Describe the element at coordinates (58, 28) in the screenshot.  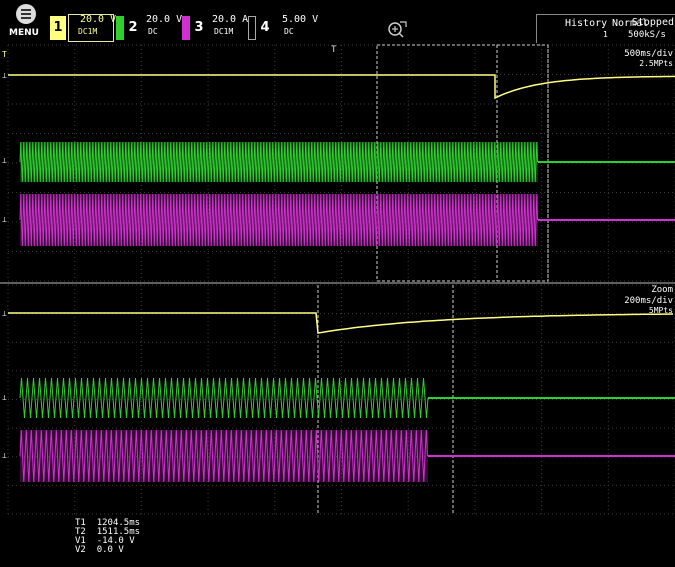
I see `channel-1-number: 1` at that location.